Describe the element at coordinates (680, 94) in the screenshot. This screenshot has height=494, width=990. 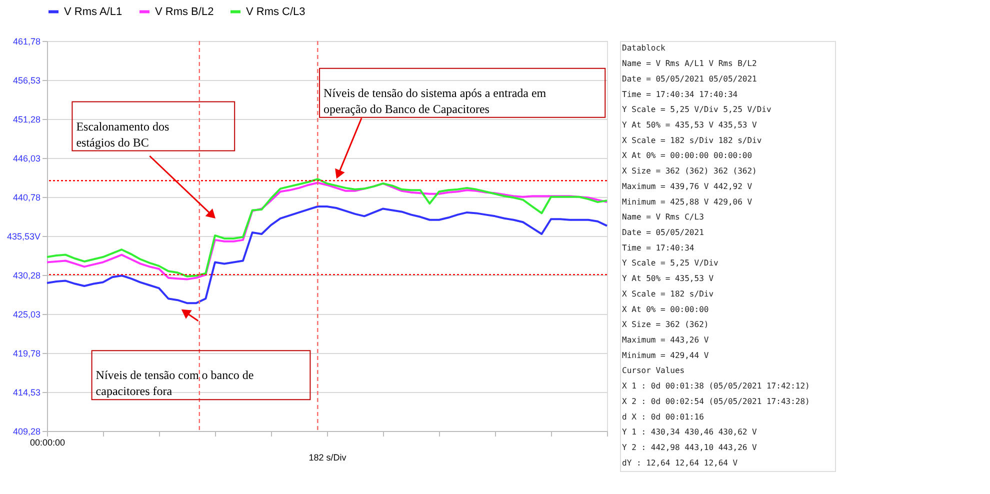
I see `text: Time = 17:40:34 17:40:34` at that location.